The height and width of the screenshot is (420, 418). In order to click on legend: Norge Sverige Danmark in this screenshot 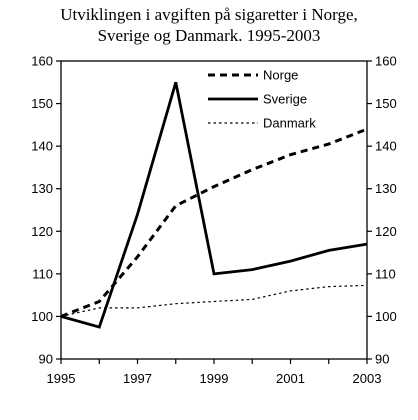, I will do `click(262, 99)`.